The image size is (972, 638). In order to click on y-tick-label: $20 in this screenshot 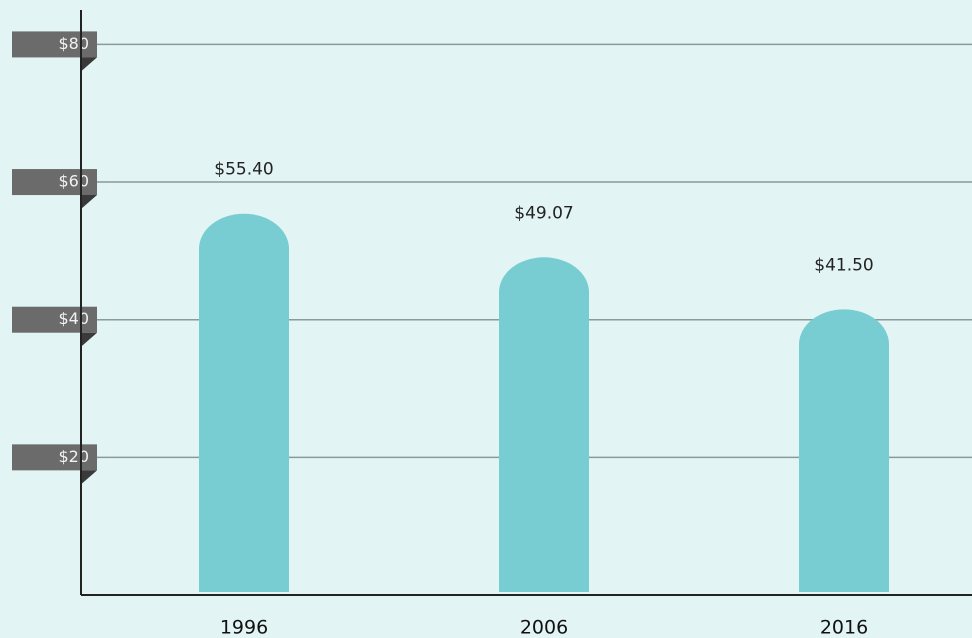, I will do `click(73, 456)`.